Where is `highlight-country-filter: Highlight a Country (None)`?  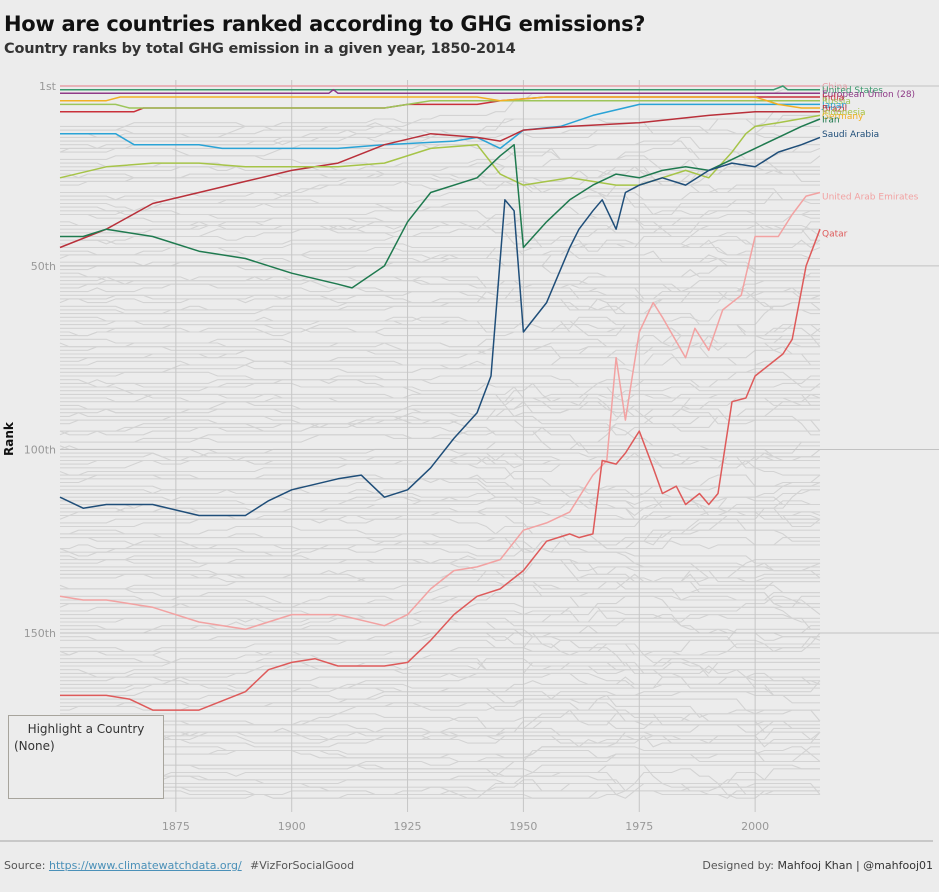 highlight-country-filter: Highlight a Country (None) is located at coordinates (86, 757).